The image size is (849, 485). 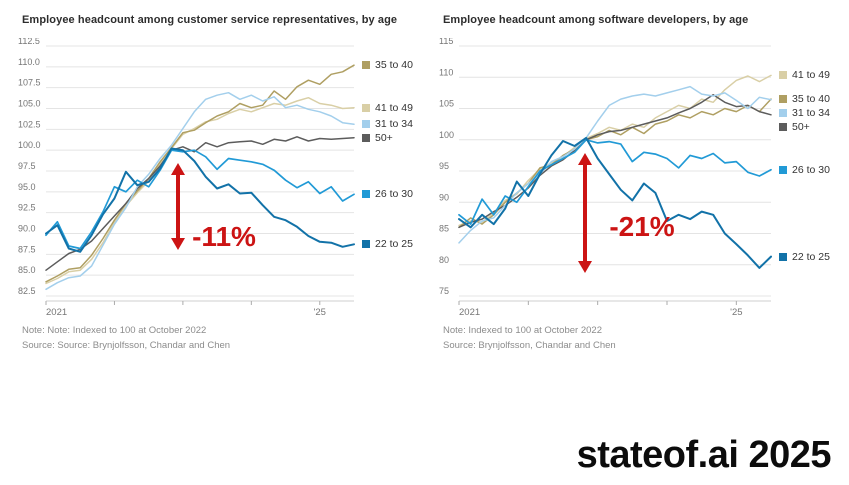 I want to click on drop-percent-label: -21%, so click(x=642, y=226).